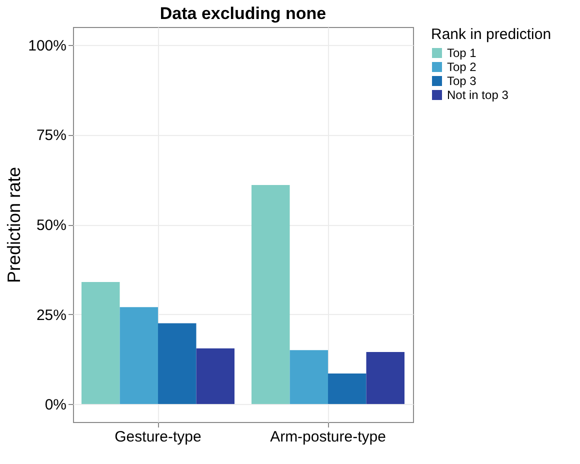 This screenshot has width=580, height=464. Describe the element at coordinates (47, 45) in the screenshot. I see `y-tick-label: 100%` at that location.